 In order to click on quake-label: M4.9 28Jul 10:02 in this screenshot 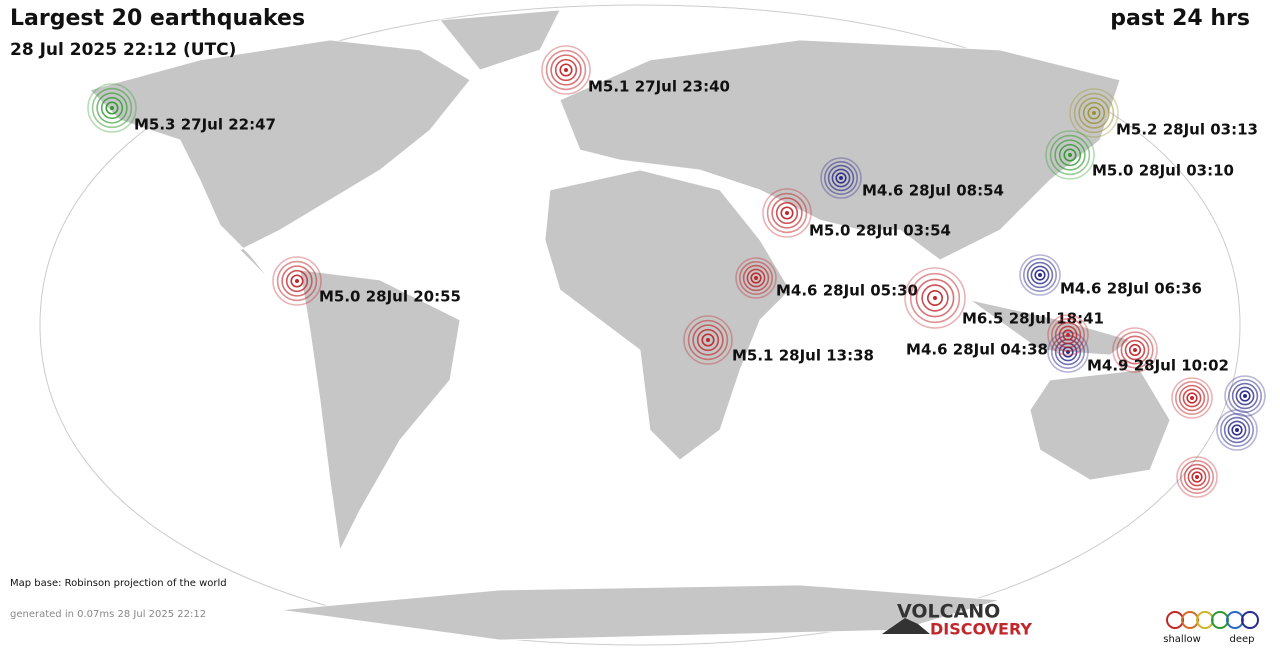, I will do `click(1158, 366)`.